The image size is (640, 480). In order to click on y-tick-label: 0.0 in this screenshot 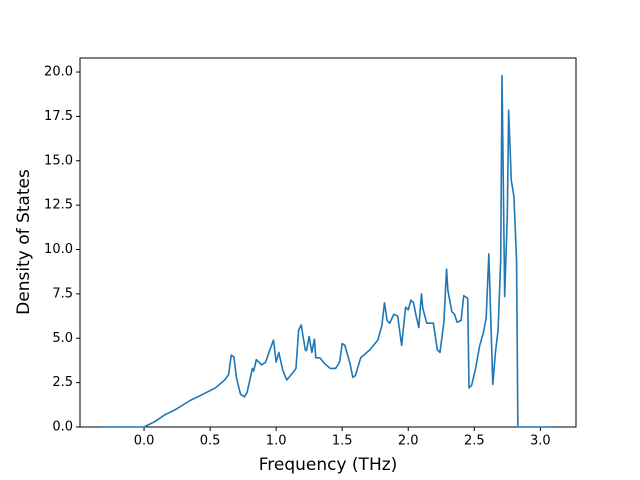, I will do `click(62, 427)`.